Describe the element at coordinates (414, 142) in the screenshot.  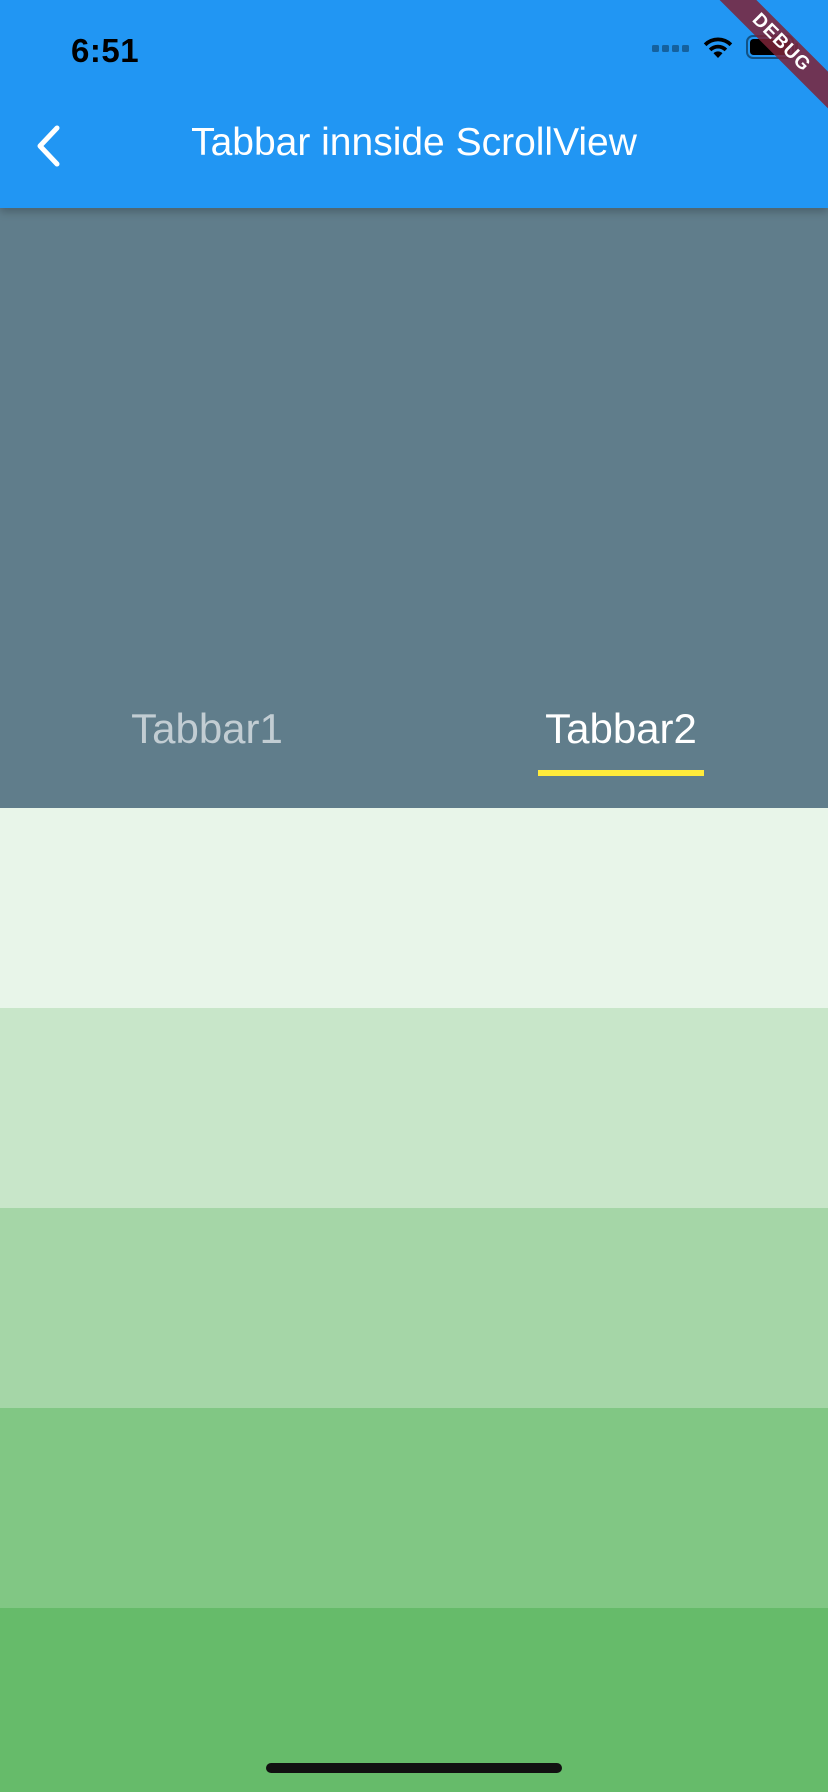
I see `page-title: Tabbar innside ScrollView` at that location.